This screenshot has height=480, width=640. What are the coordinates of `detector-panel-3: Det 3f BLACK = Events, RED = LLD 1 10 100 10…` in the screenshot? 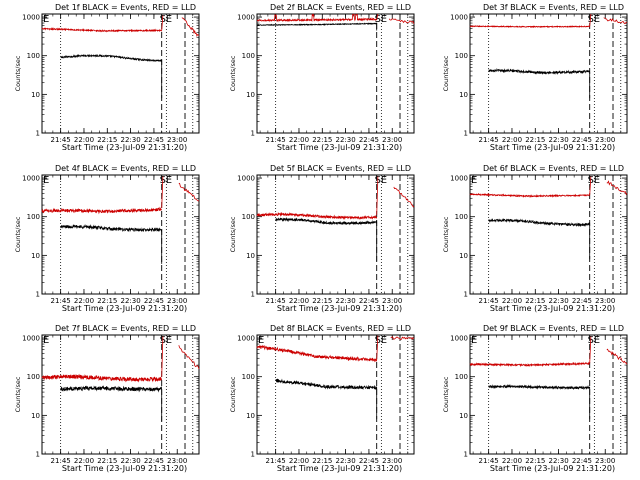 It's located at (535, 77).